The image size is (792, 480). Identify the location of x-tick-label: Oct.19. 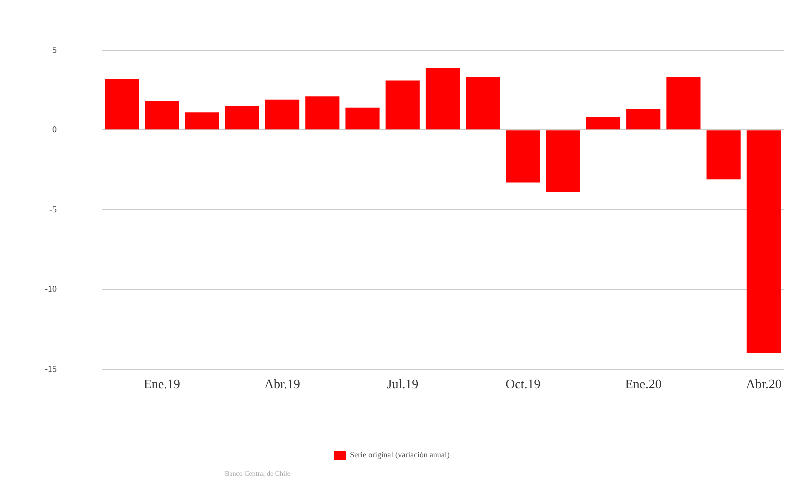
(523, 384).